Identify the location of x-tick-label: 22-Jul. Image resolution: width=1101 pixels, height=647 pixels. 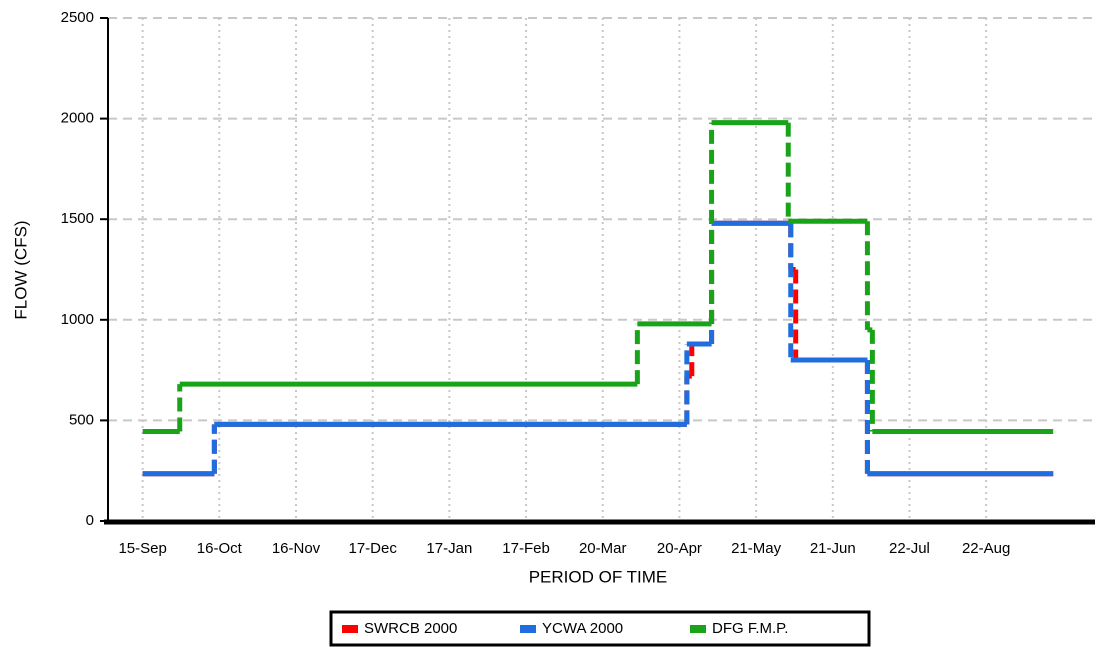
(909, 548).